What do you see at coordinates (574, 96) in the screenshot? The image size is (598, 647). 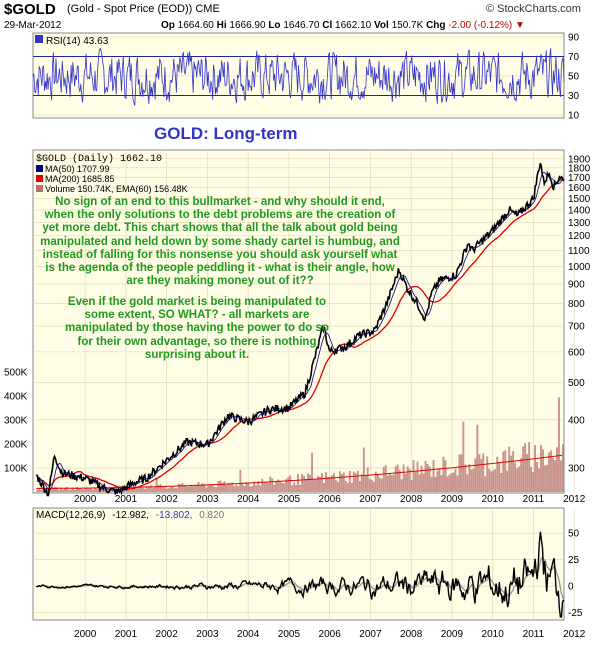 I see `rsi-tick-label: 30` at bounding box center [574, 96].